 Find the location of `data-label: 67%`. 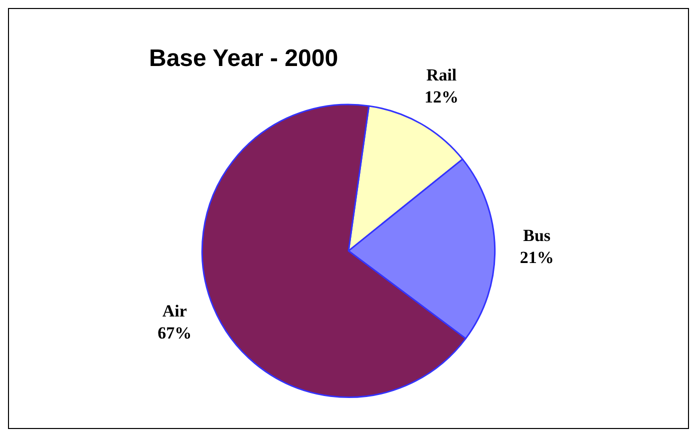

data-label: 67% is located at coordinates (175, 333).